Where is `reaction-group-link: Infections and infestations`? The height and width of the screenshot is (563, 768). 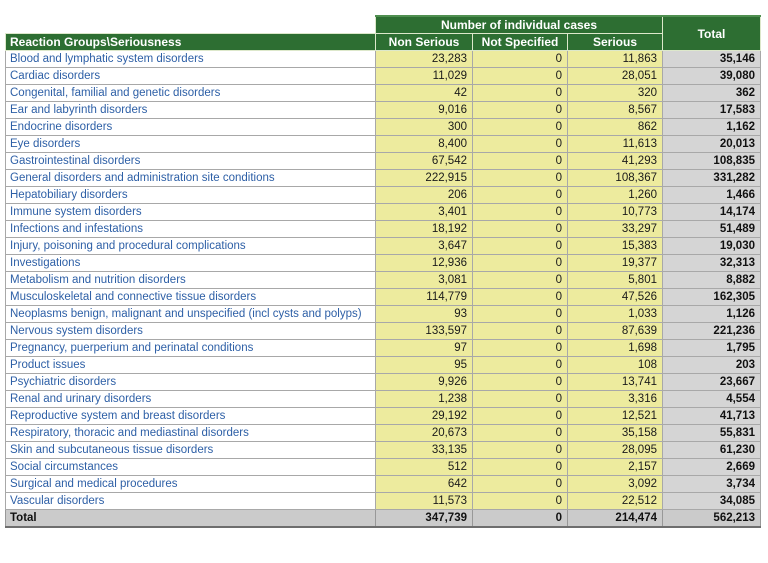 reaction-group-link: Infections and infestations is located at coordinates (190, 229).